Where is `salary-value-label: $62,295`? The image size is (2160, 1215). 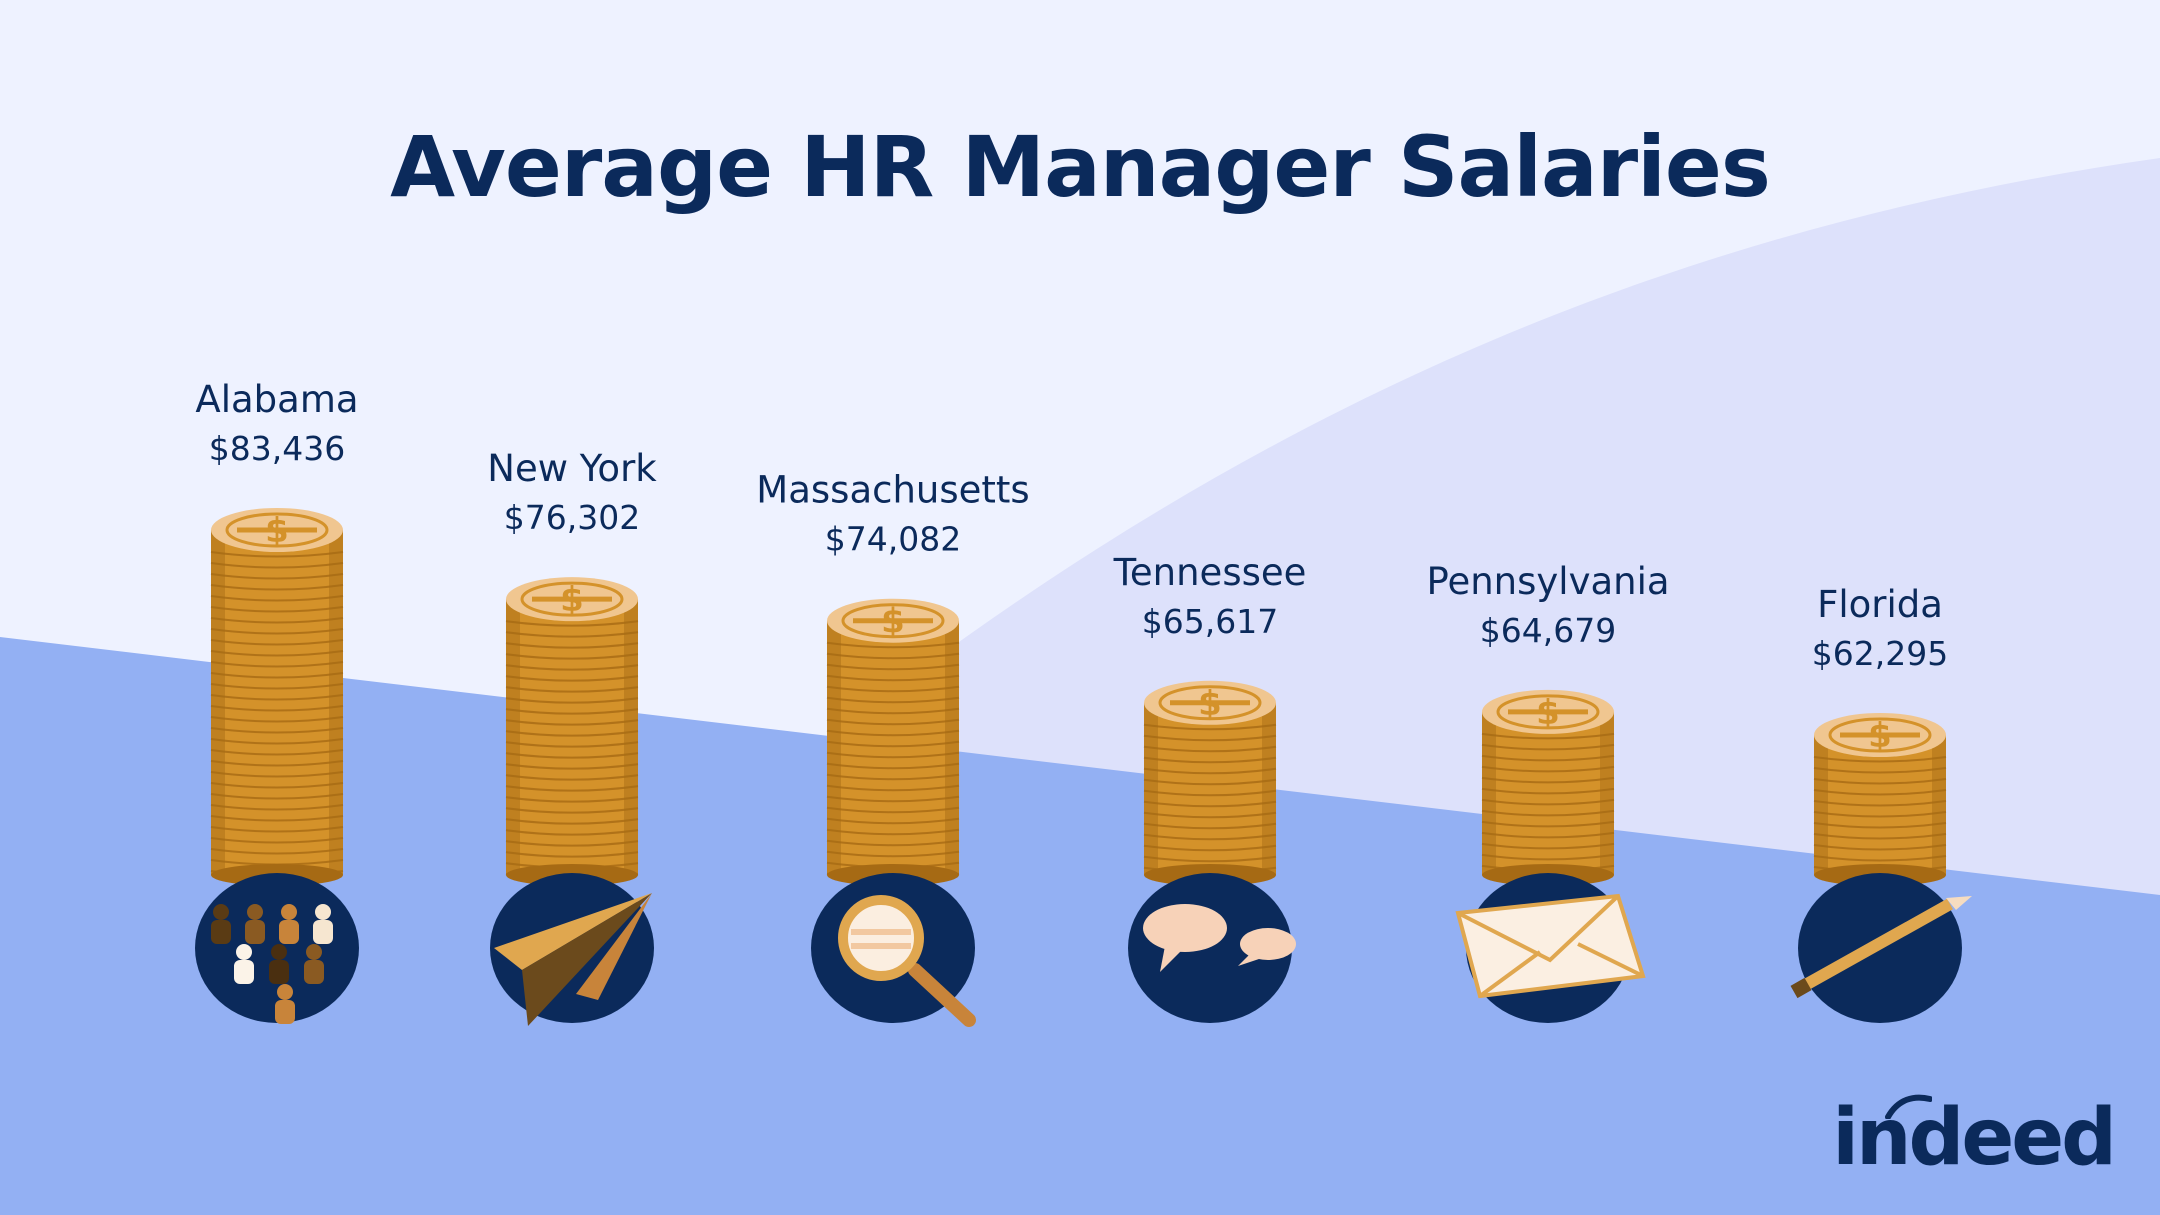
salary-value-label: $62,295 is located at coordinates (1880, 653).